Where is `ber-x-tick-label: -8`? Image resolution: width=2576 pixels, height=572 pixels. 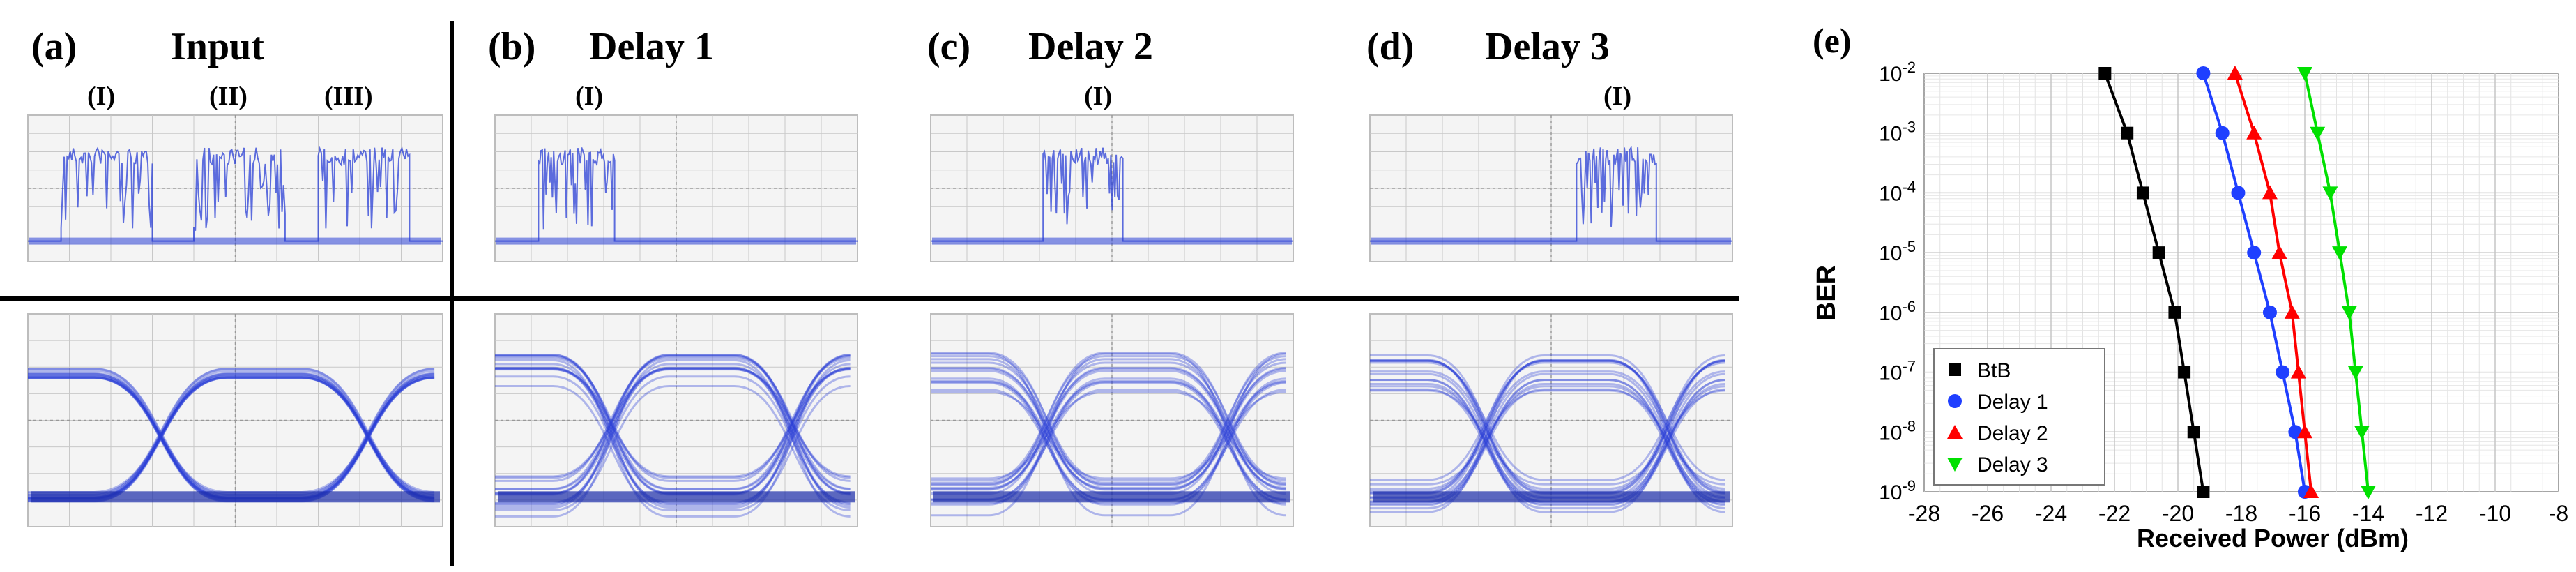
ber-x-tick-label: -8 is located at coordinates (2558, 513).